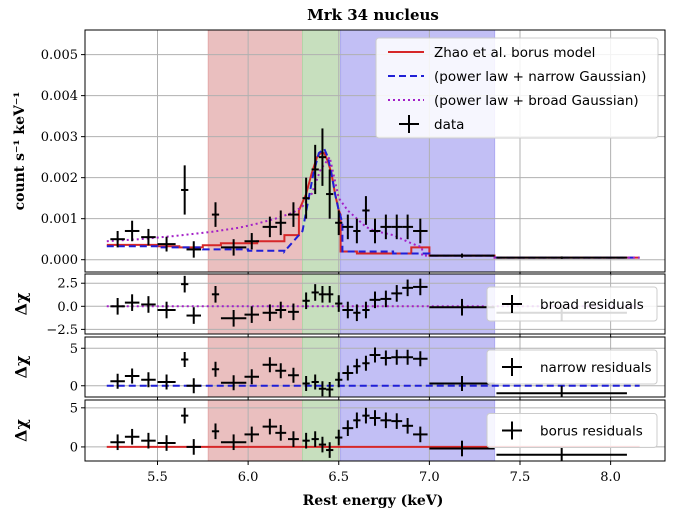 Image resolution: width=685 pixels, height=514 pixels. I want to click on x-tick-label: 7.0, so click(429, 477).